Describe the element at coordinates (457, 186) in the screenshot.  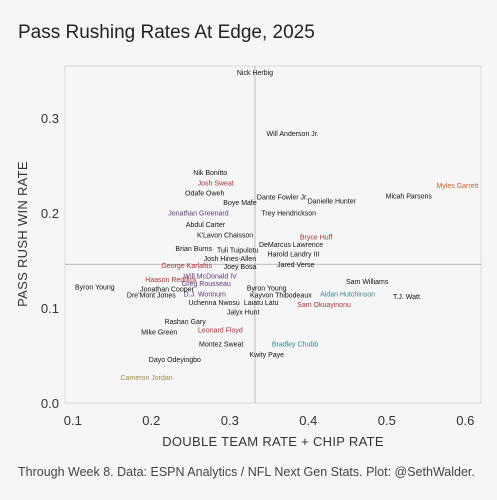
I see `player-point-label: Myles Garrett` at that location.